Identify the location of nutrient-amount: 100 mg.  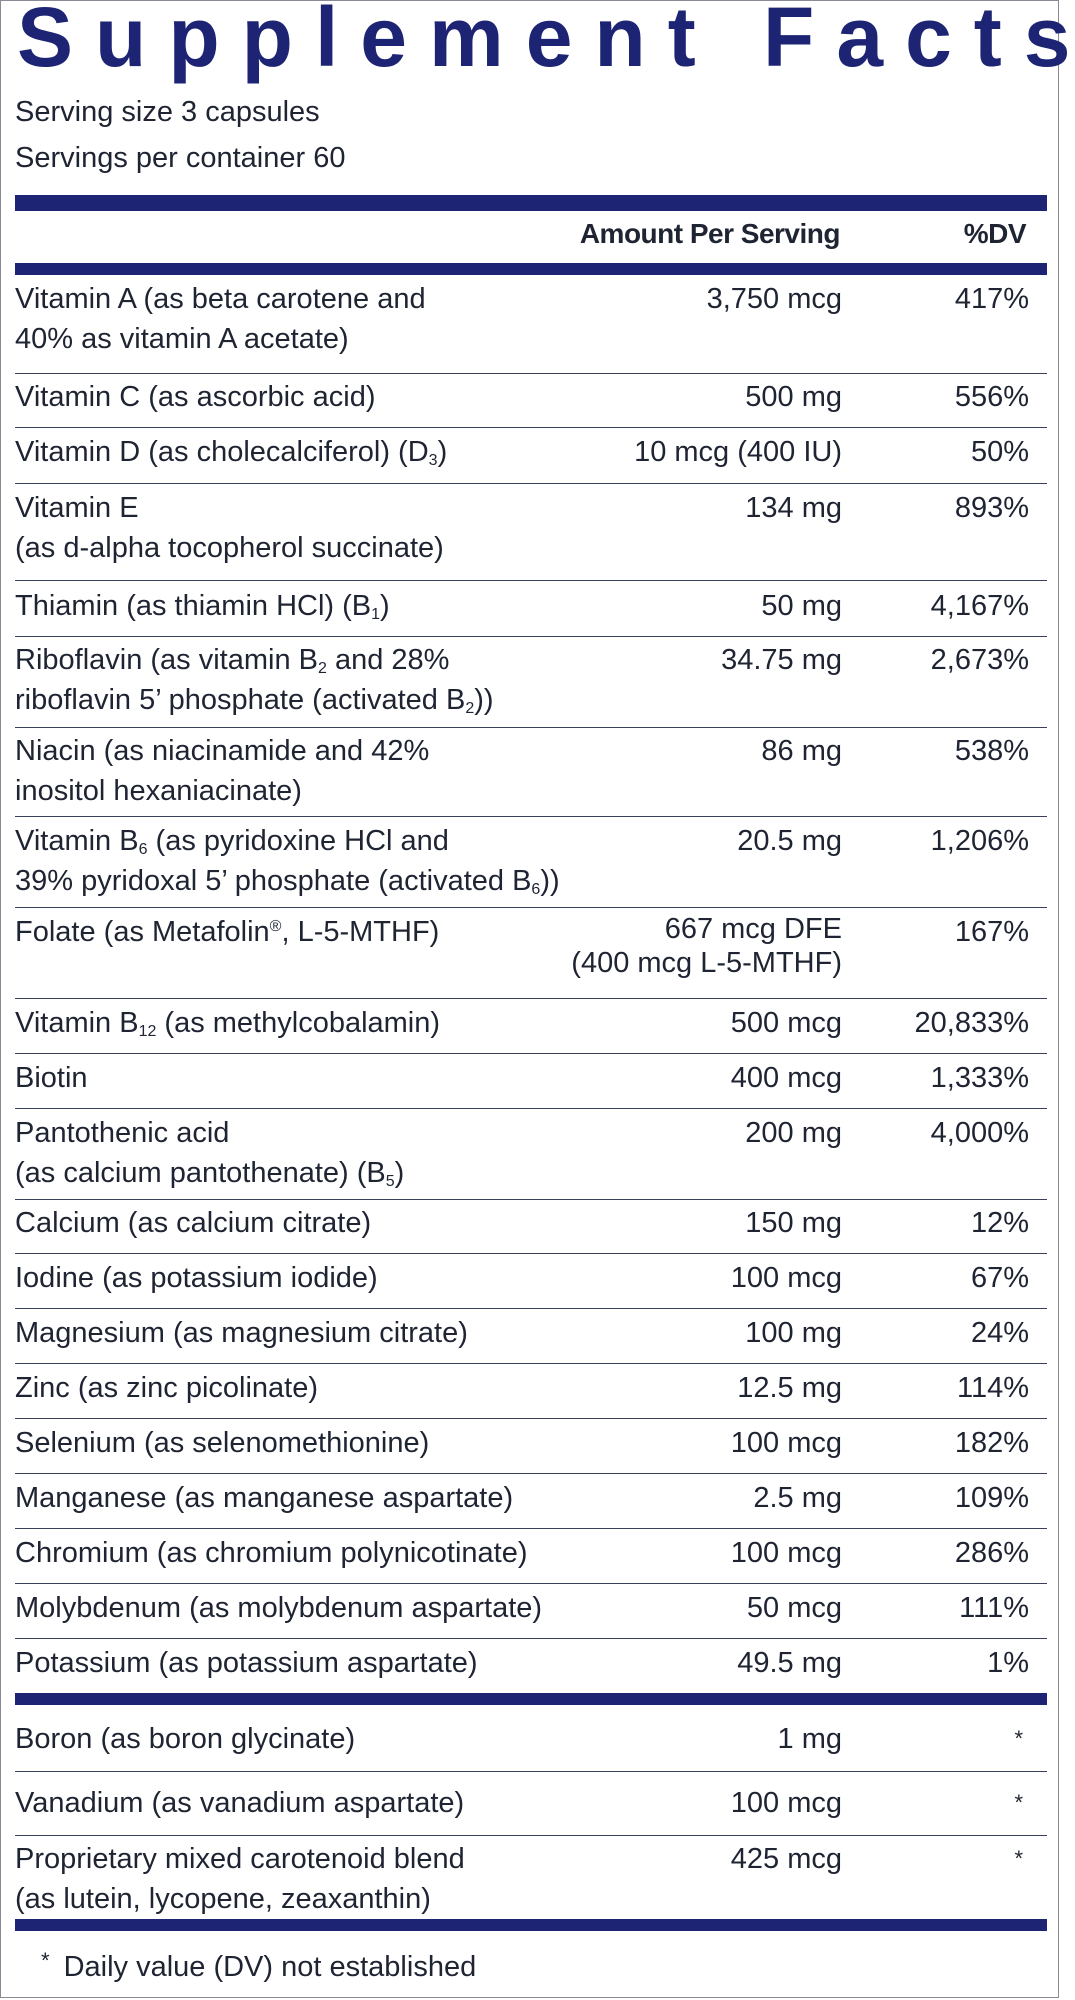
(793, 1333).